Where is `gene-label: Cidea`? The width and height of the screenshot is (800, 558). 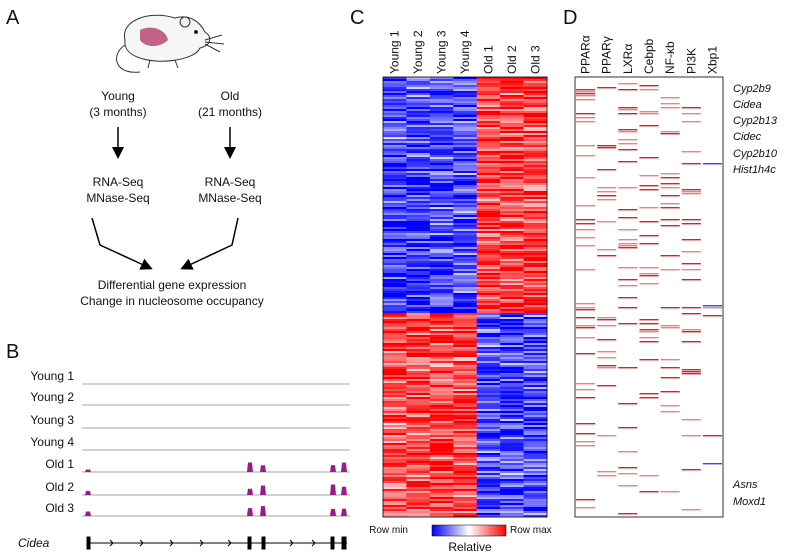 gene-label: Cidea is located at coordinates (747, 105).